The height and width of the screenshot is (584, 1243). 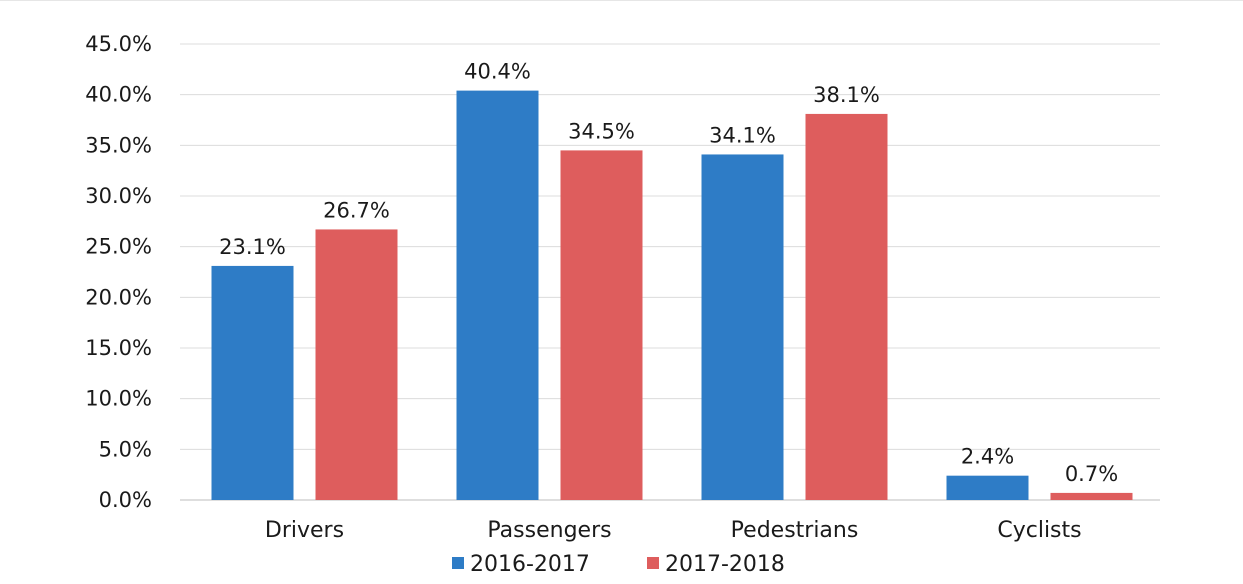 What do you see at coordinates (252, 382) in the screenshot?
I see `bar-drivers-2016-2017` at bounding box center [252, 382].